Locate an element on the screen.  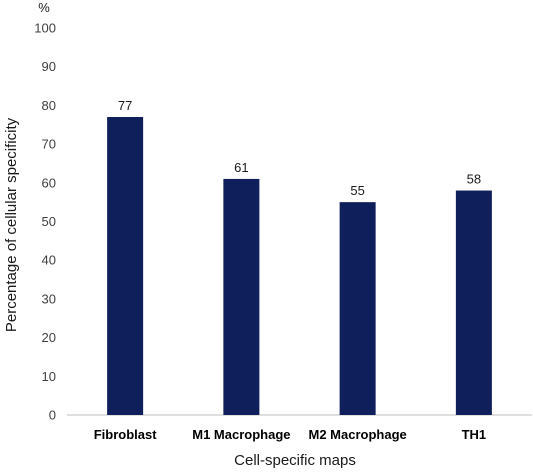
category-label: TH1 is located at coordinates (474, 434).